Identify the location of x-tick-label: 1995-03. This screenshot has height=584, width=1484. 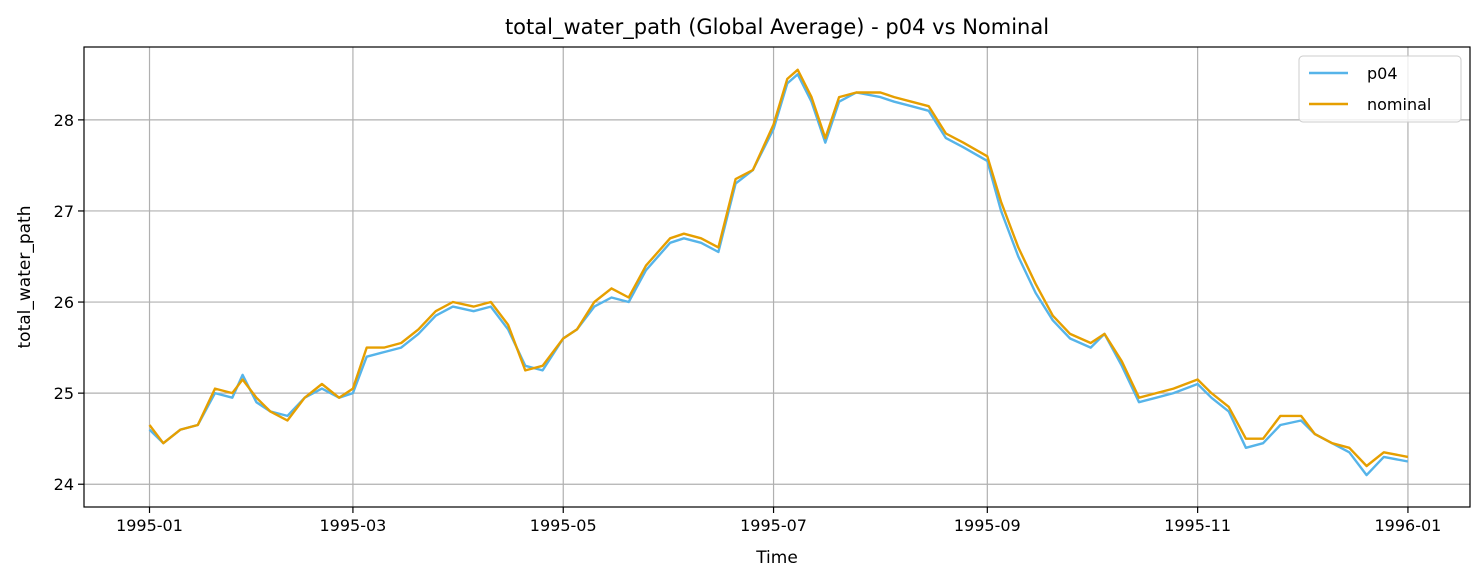
(352, 525).